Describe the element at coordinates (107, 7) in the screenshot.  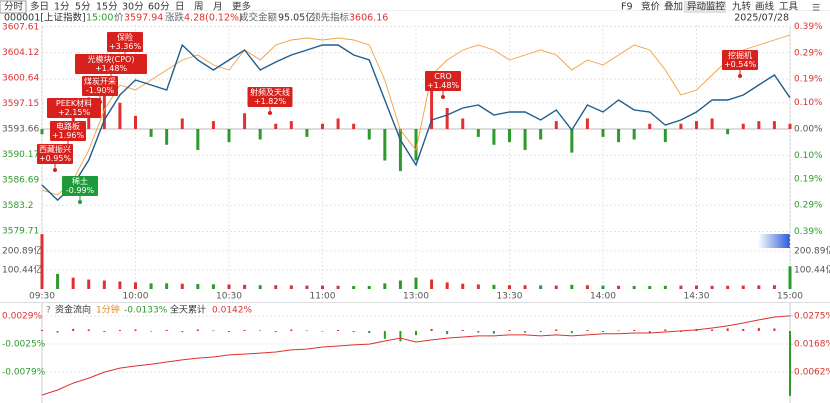
I see `tab: 15分` at that location.